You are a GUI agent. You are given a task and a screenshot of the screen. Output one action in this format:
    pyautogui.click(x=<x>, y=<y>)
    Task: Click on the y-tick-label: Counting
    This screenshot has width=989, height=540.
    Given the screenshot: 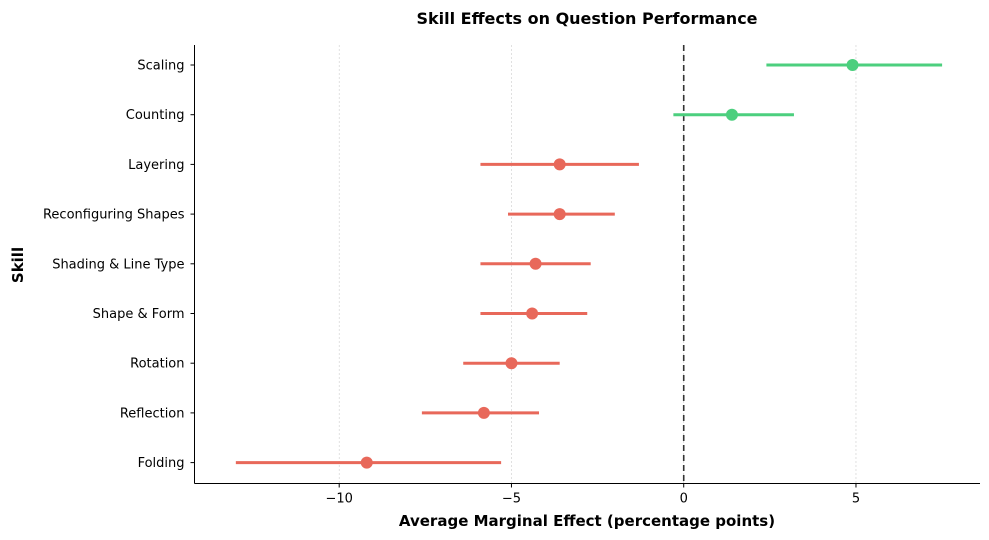 What is the action you would take?
    pyautogui.click(x=155, y=115)
    